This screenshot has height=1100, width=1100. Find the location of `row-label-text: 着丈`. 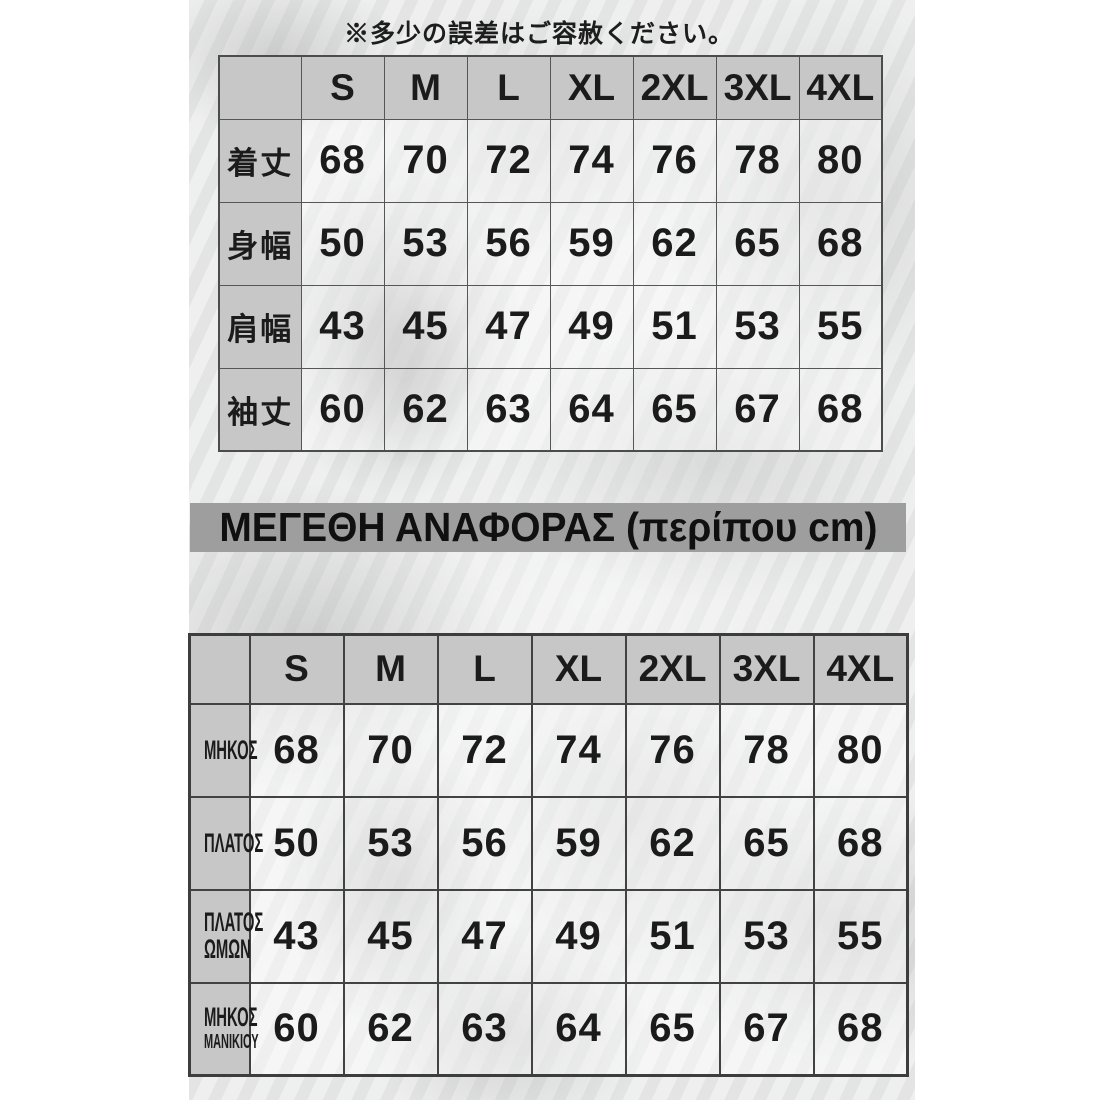

row-label-text: 着丈 is located at coordinates (260, 163).